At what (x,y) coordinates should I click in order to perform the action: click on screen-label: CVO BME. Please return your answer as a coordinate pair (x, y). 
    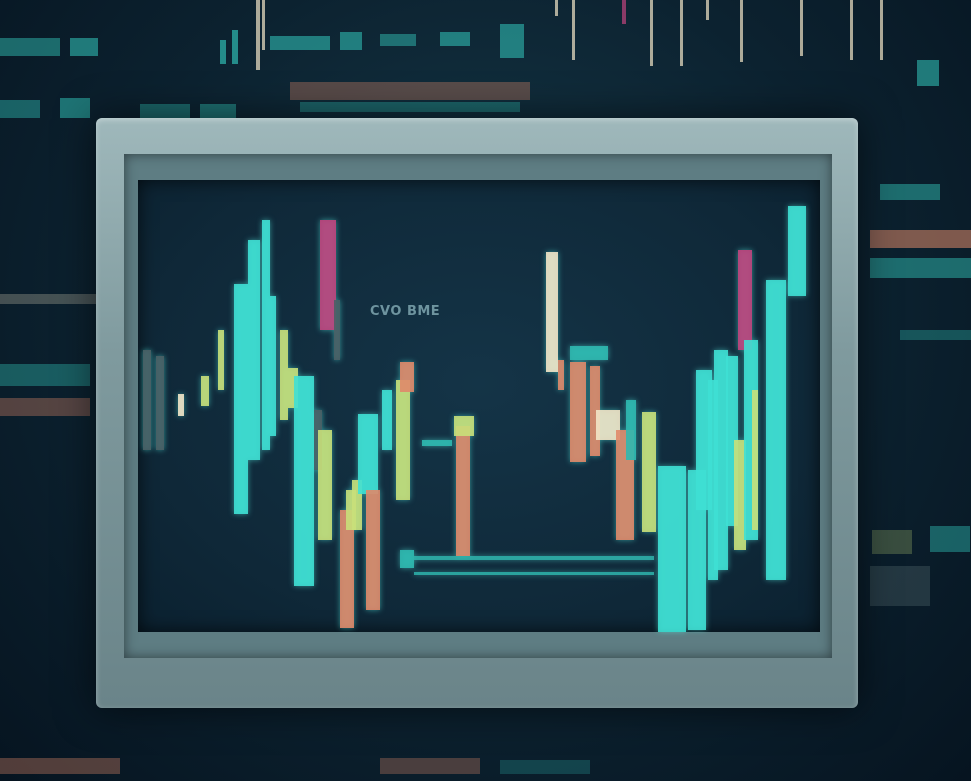
    Looking at the image, I should click on (405, 311).